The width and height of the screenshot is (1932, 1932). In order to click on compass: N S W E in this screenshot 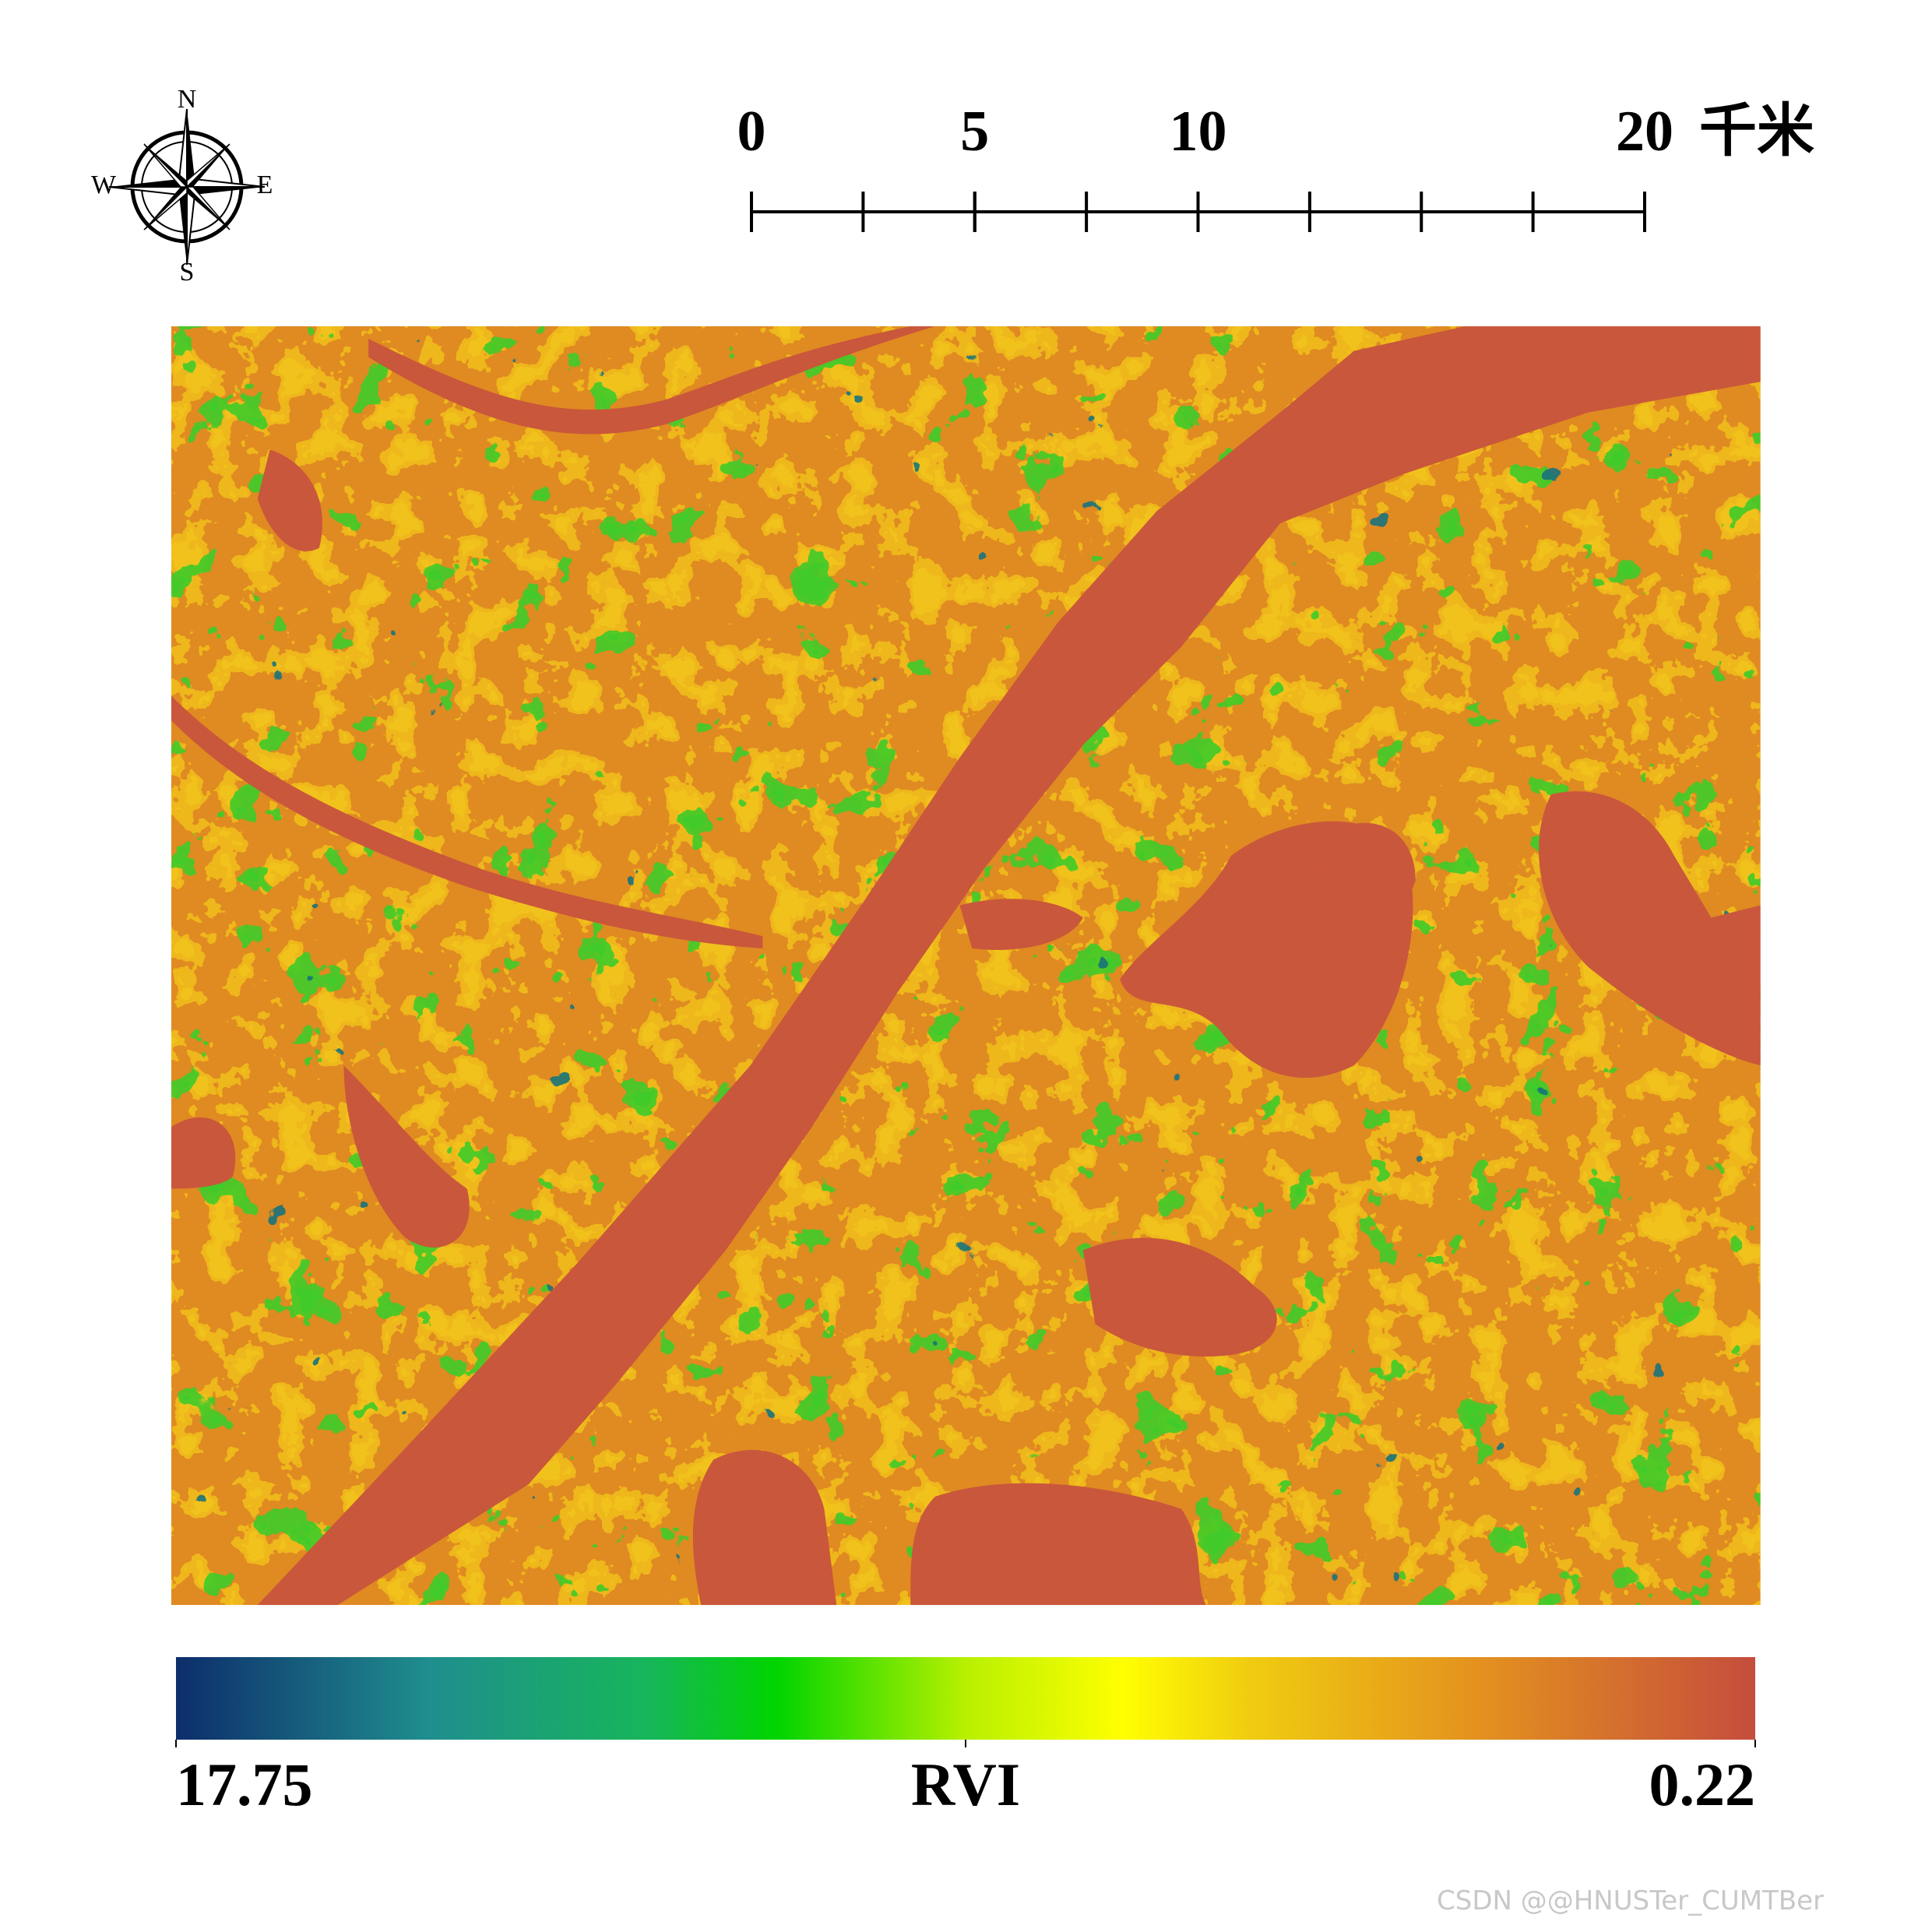, I will do `click(182, 186)`.